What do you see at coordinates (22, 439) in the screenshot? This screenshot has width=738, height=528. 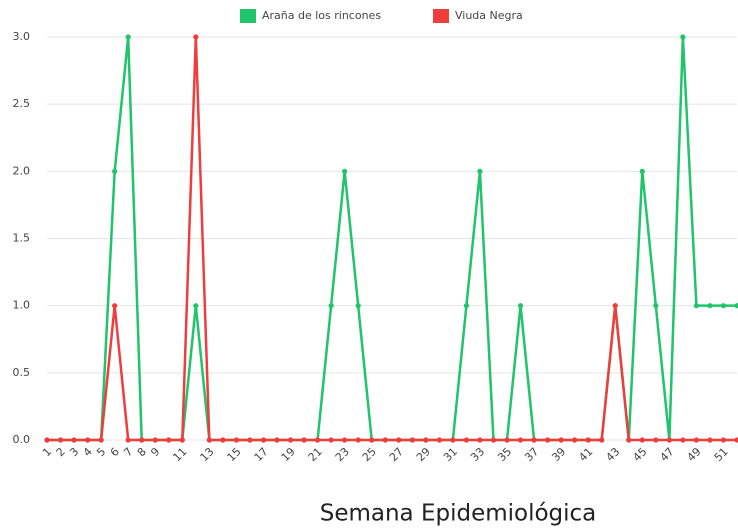 I see `y-tick-label: 0.0` at bounding box center [22, 439].